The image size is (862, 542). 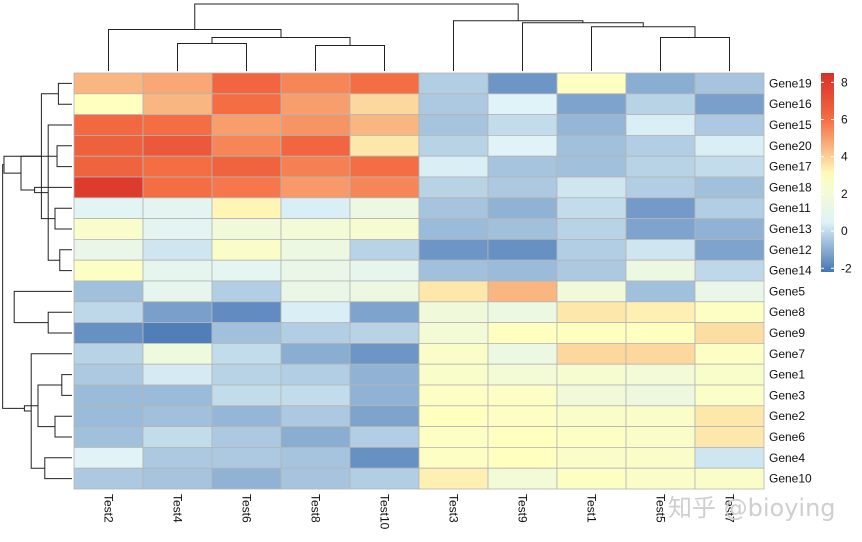 What do you see at coordinates (730, 508) in the screenshot?
I see `column-label: Test7` at bounding box center [730, 508].